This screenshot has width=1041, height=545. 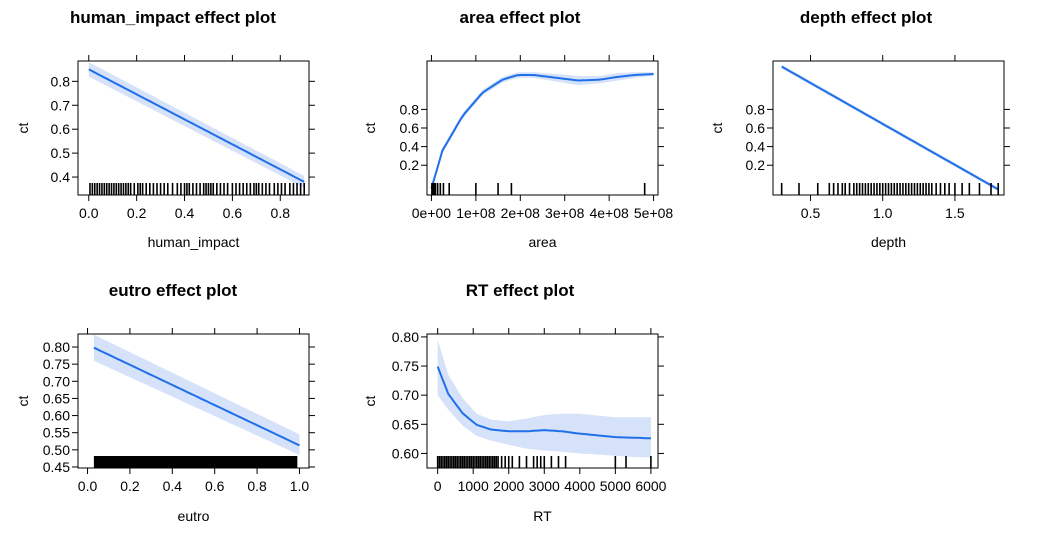 What do you see at coordinates (520, 17) in the screenshot?
I see `panel-title: area effect plot` at bounding box center [520, 17].